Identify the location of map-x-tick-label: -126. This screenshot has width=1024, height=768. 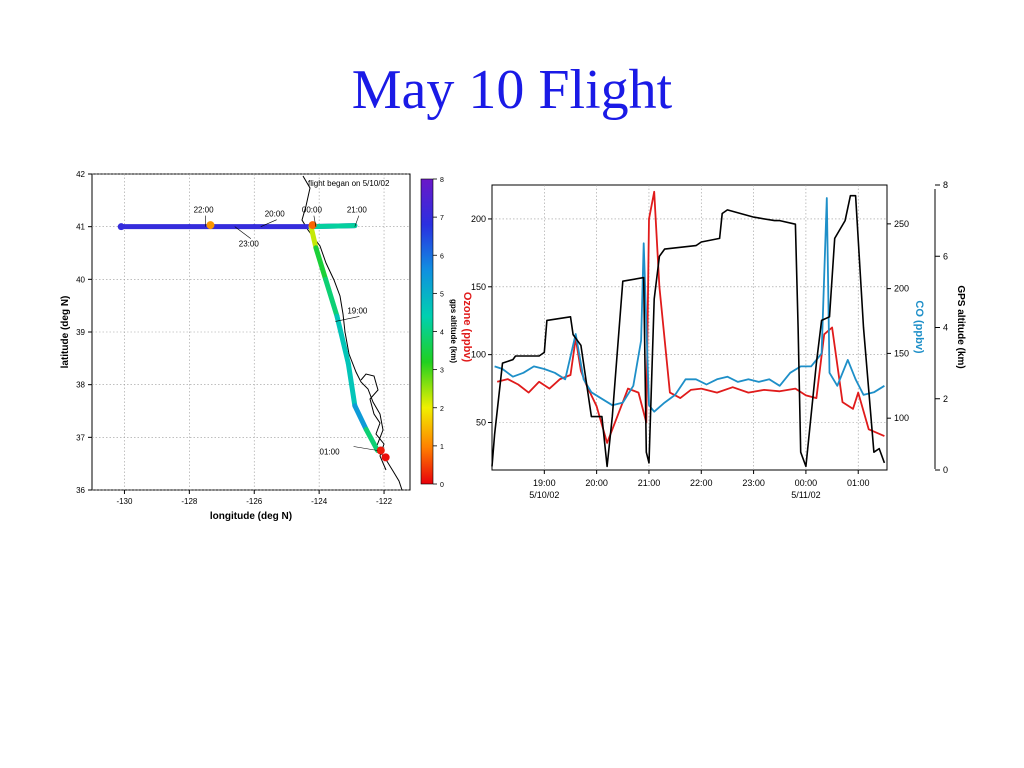
(254, 501).